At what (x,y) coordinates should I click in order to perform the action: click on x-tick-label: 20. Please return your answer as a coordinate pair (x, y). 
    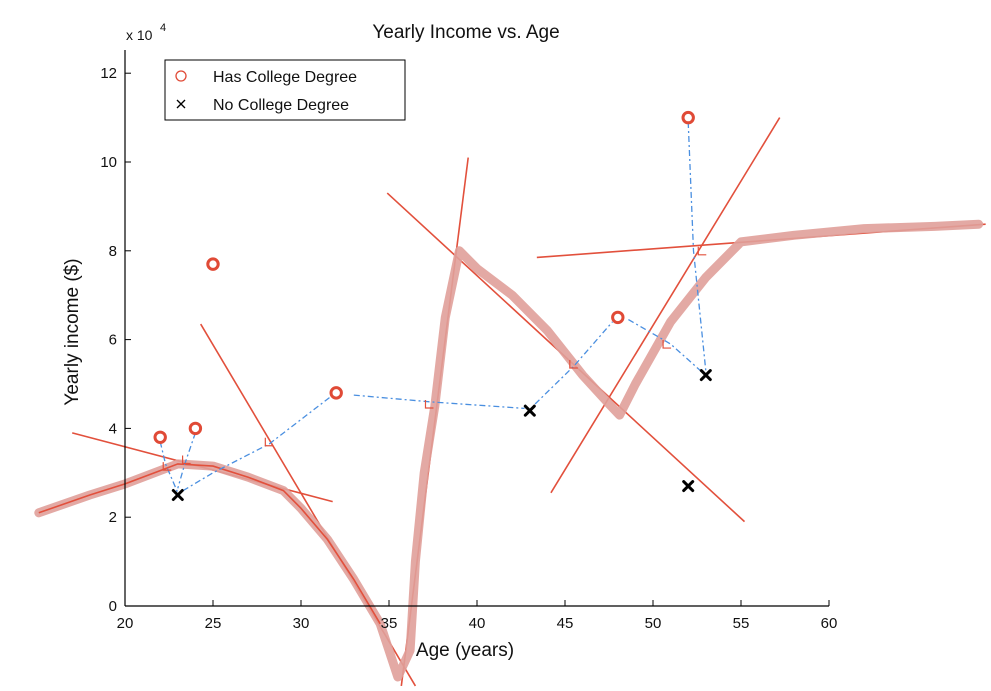
    Looking at the image, I should click on (125, 623).